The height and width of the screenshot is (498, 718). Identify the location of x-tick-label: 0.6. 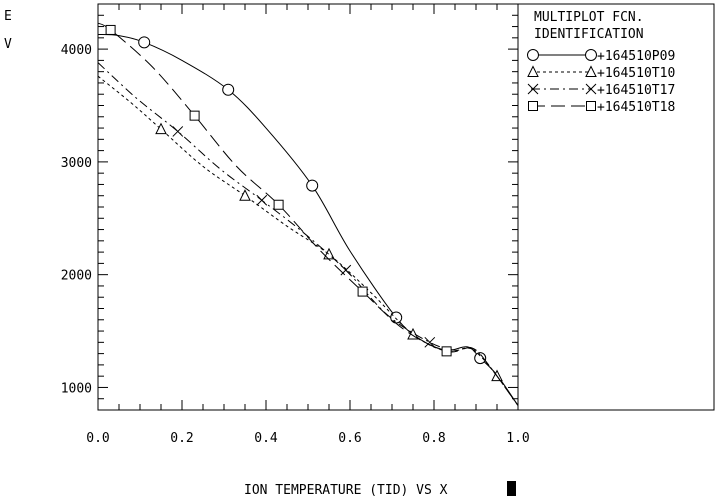
(349, 438).